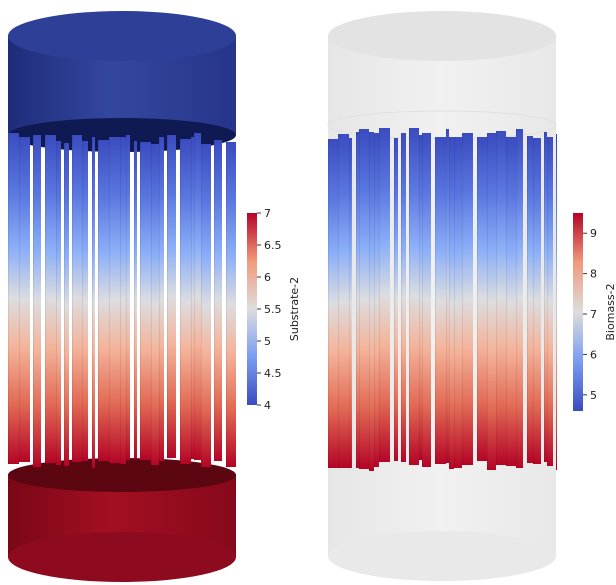  I want to click on colorbar-tick-label: 5, so click(593, 395).